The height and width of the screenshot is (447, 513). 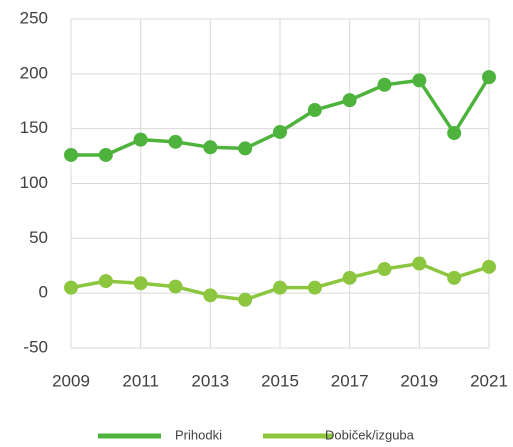 I want to click on x-tick-label: 2011, so click(x=140, y=380).